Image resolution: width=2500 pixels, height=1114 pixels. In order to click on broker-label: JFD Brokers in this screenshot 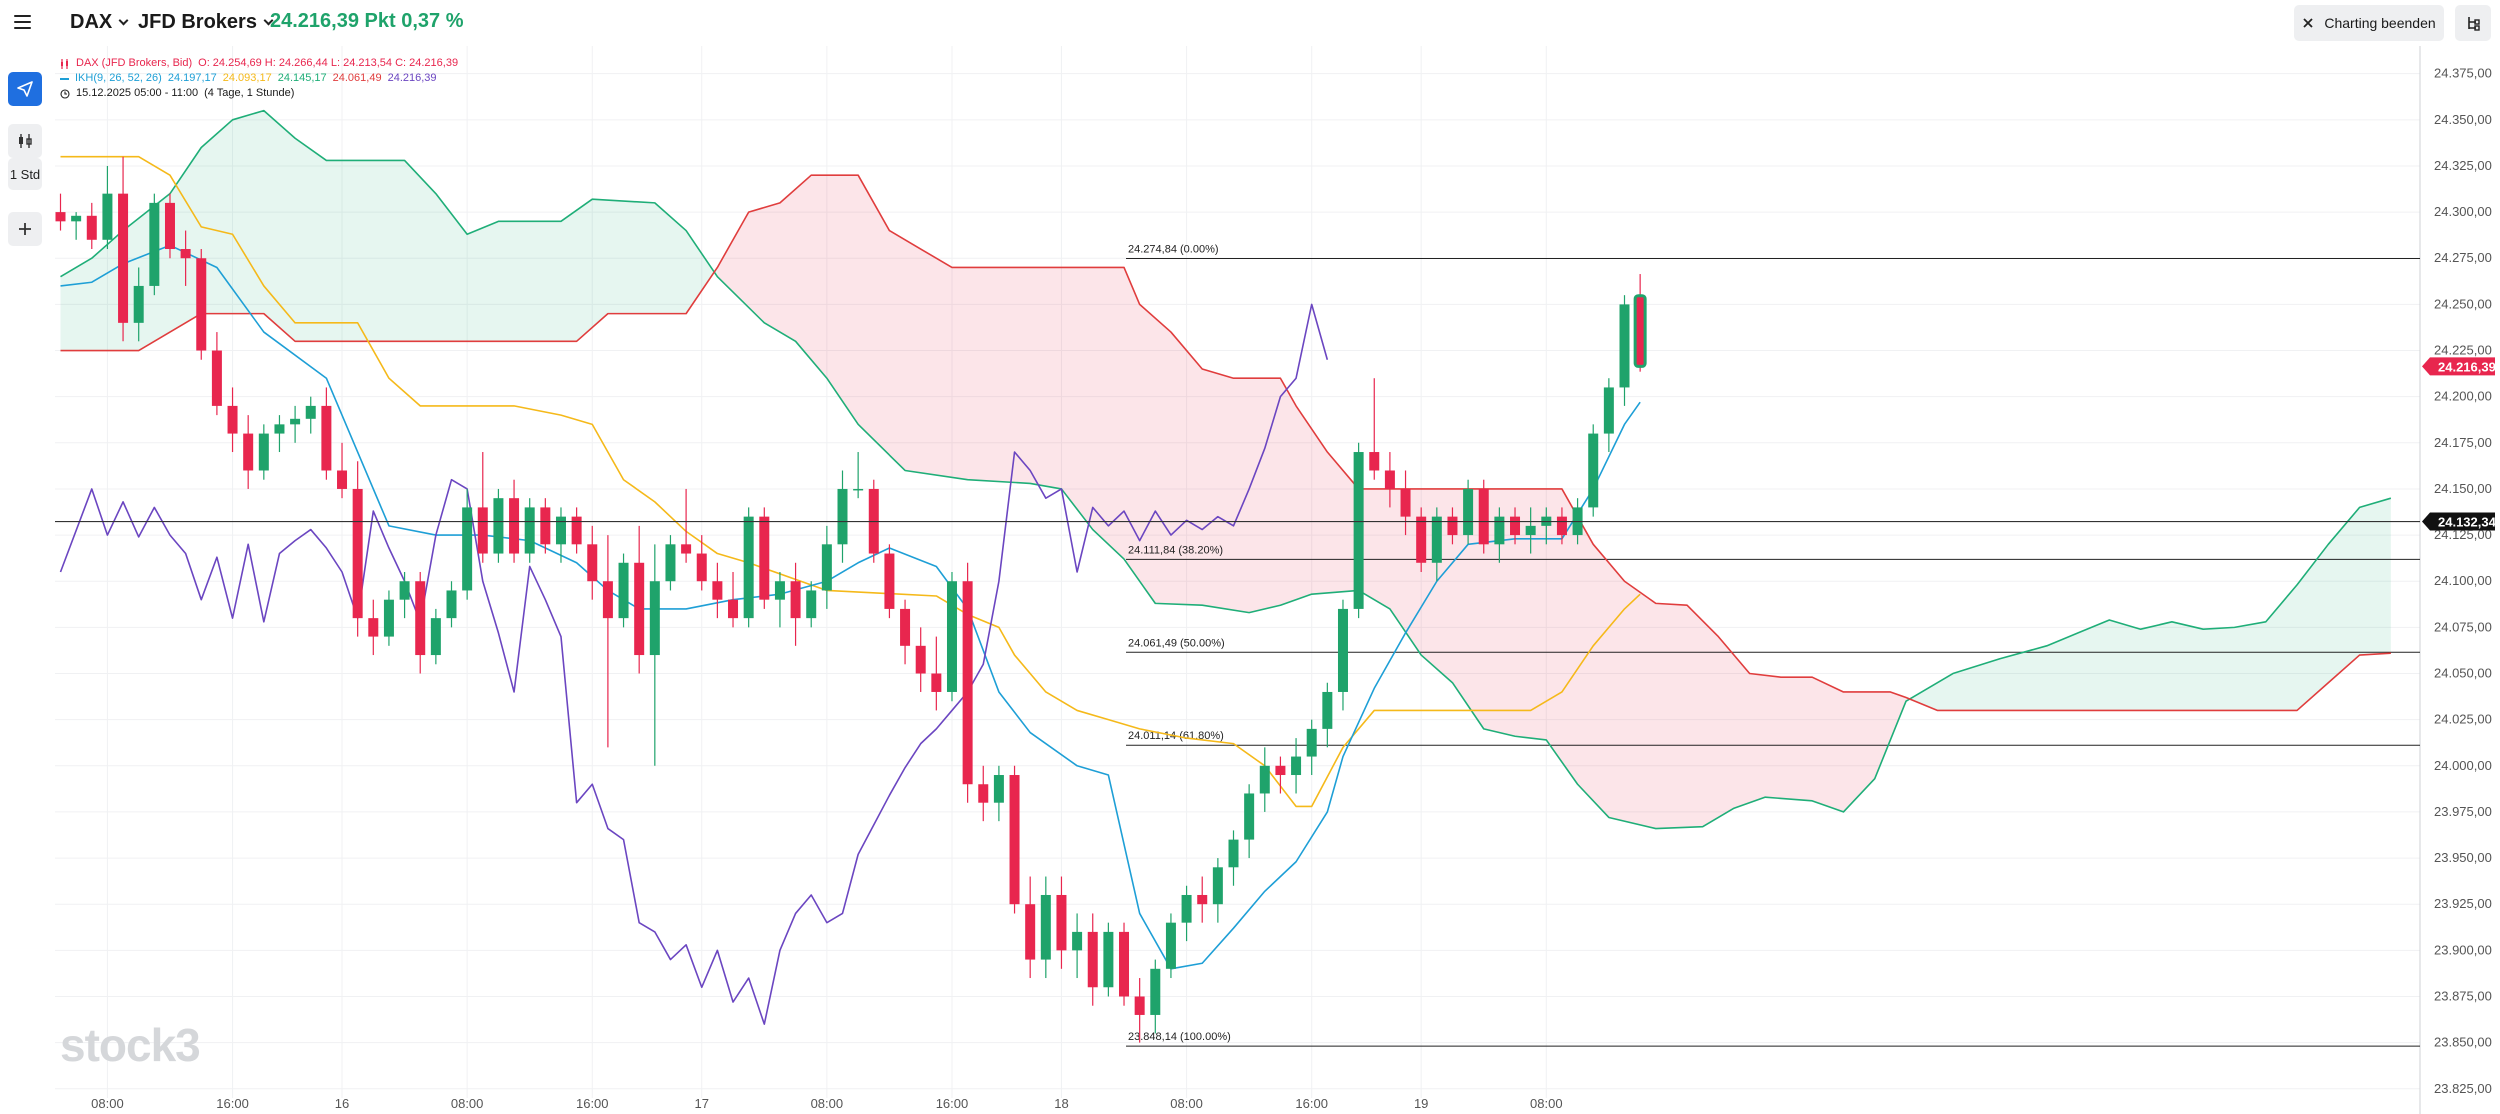, I will do `click(197, 21)`.